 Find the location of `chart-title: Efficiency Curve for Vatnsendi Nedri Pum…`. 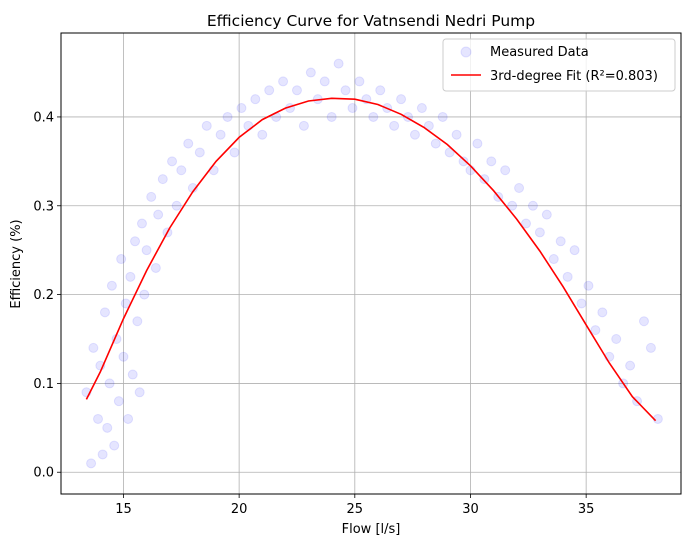

chart-title: Efficiency Curve for Vatnsendi Nedri Pum… is located at coordinates (371, 21).